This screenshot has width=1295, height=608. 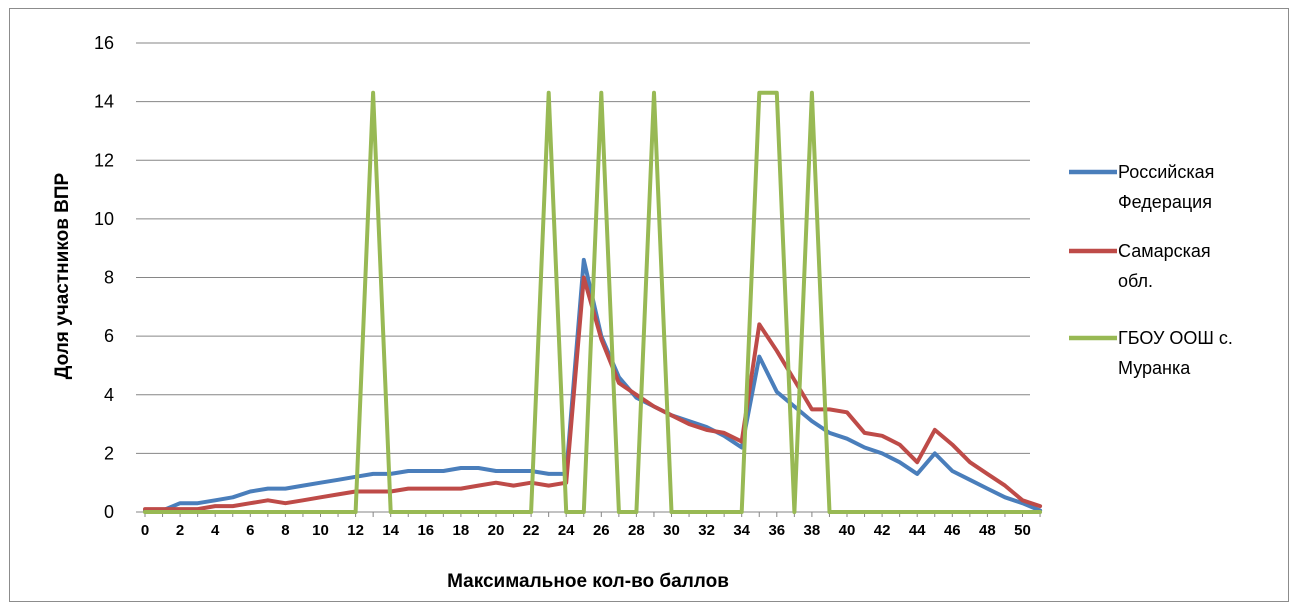 I want to click on legend-label-line2: Муранка, so click(x=1154, y=368).